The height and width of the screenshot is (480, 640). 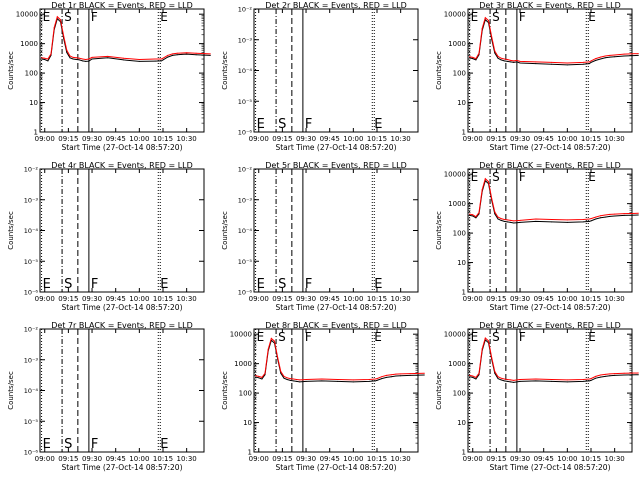 What do you see at coordinates (461, 263) in the screenshot?
I see `y-tick-label: 10` at bounding box center [461, 263].